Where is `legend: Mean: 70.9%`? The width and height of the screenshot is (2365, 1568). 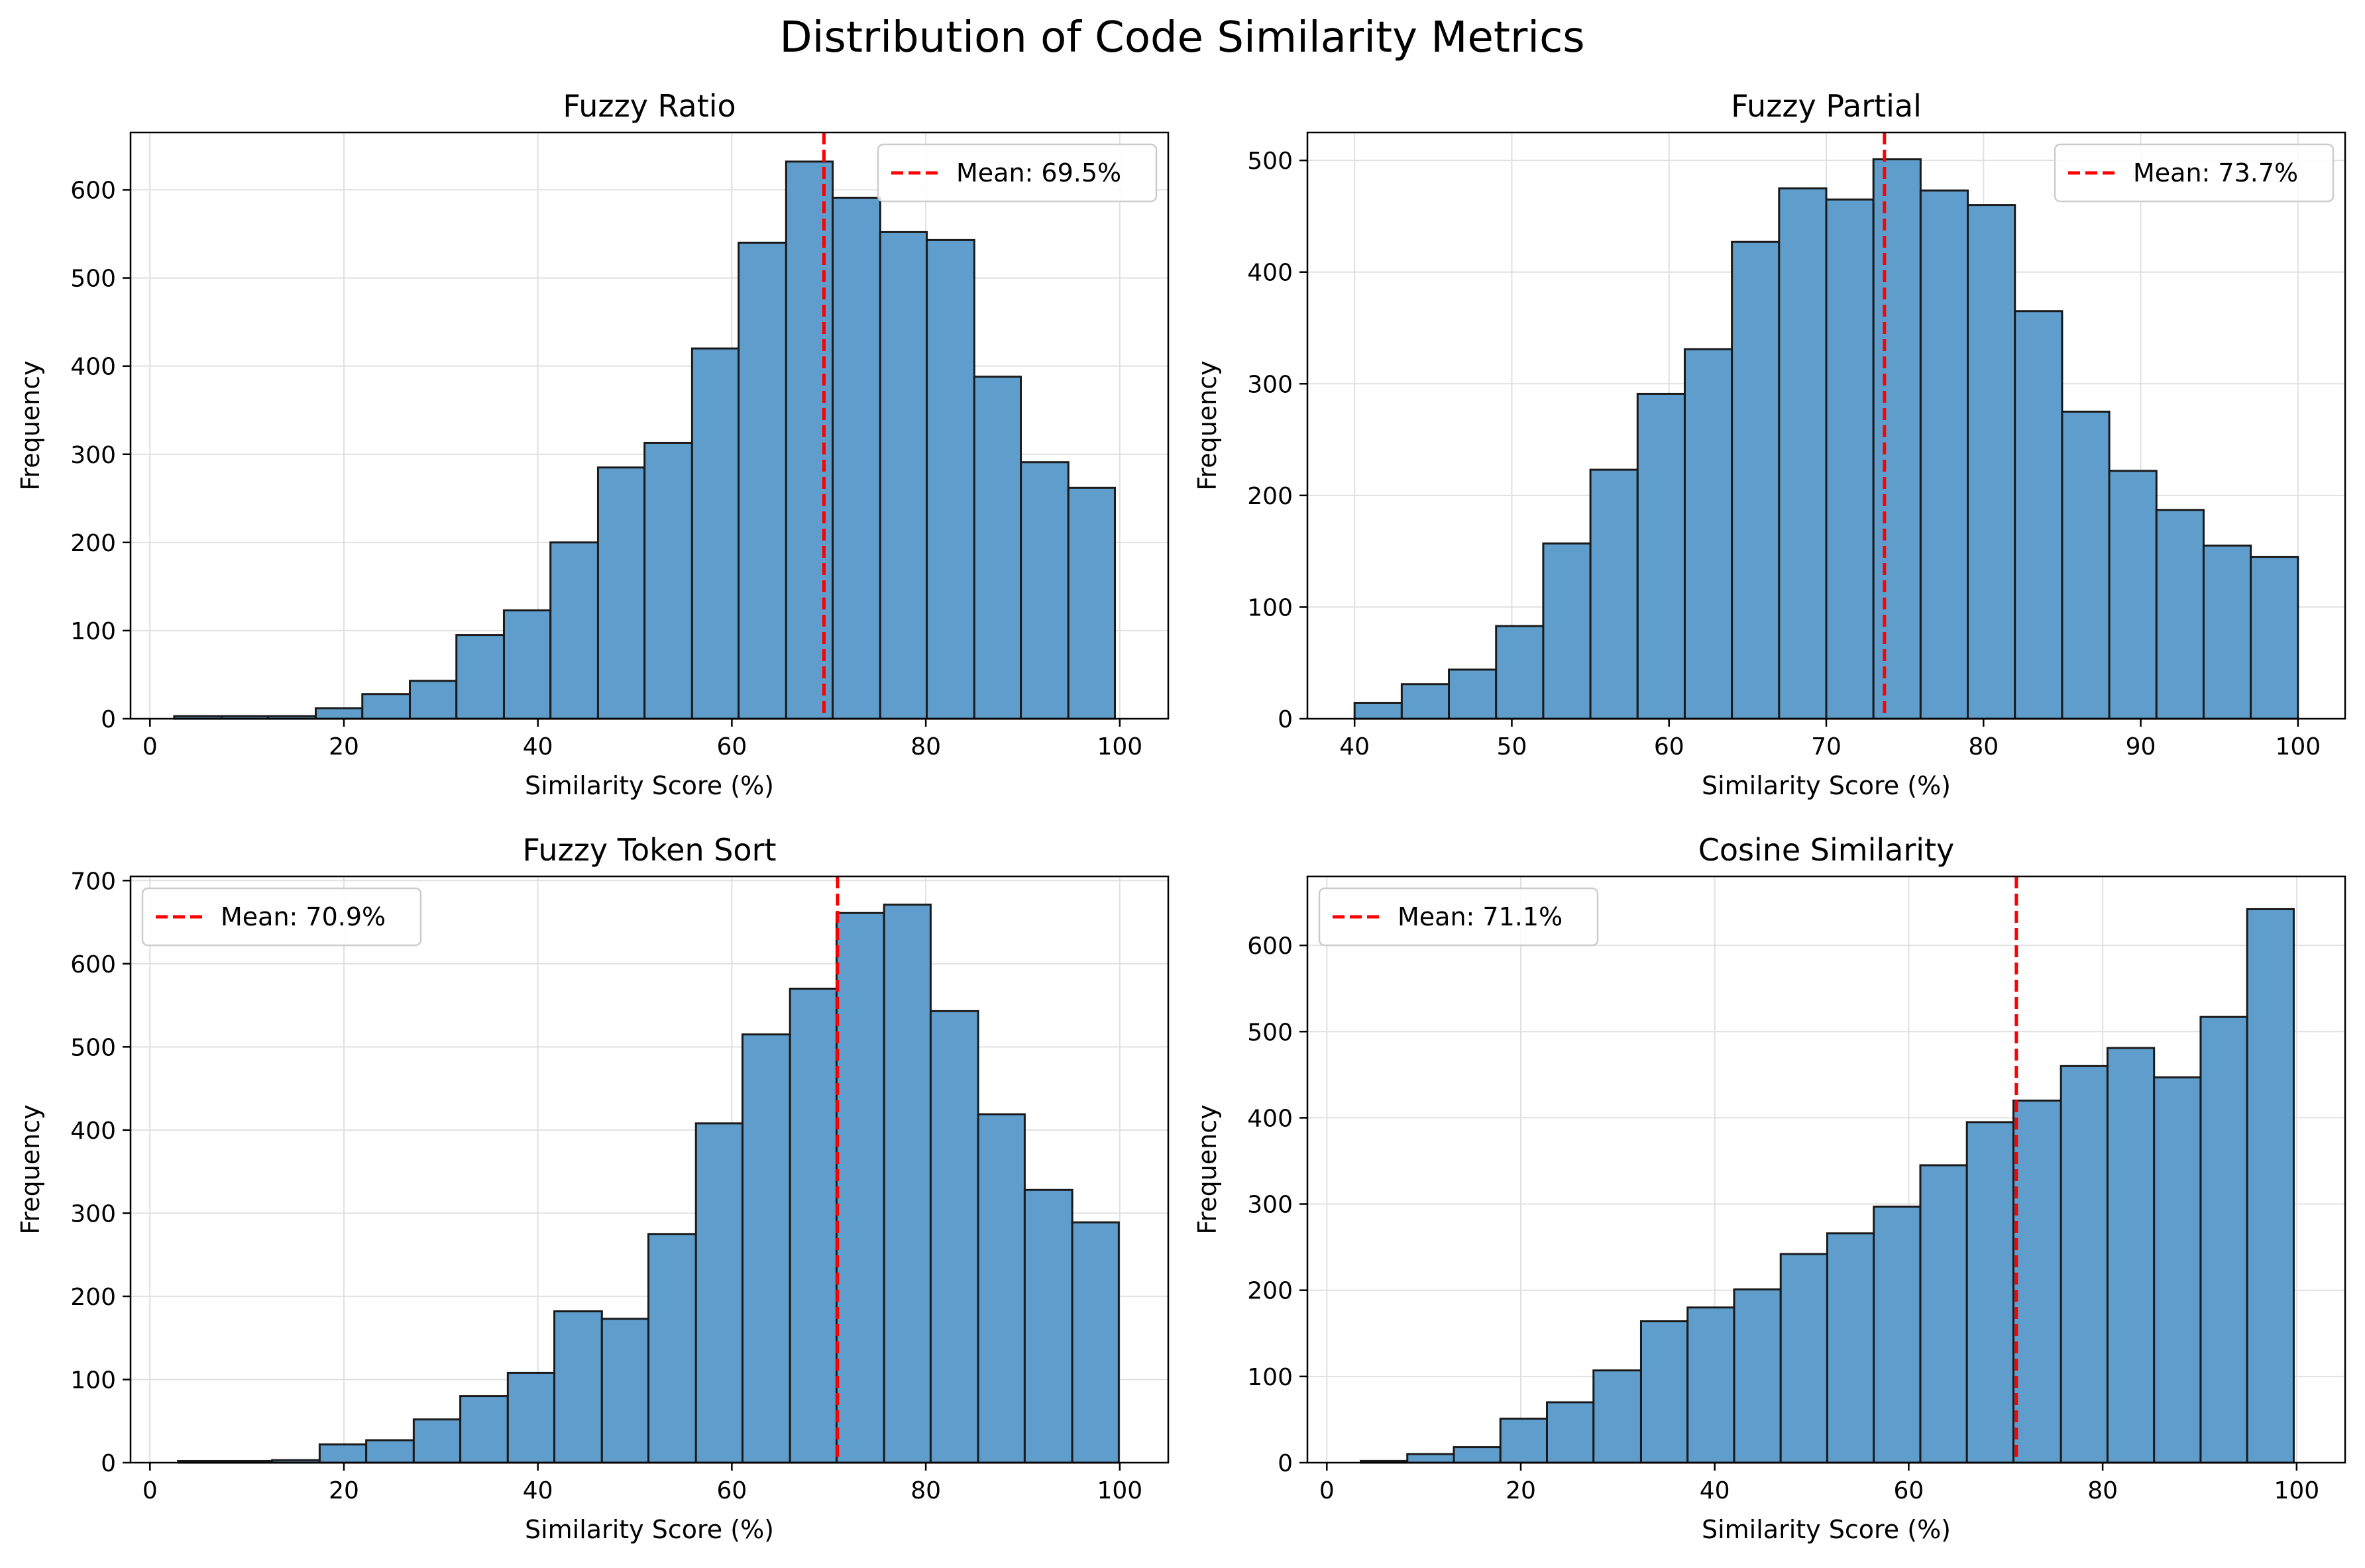 legend: Mean: 70.9% is located at coordinates (281, 917).